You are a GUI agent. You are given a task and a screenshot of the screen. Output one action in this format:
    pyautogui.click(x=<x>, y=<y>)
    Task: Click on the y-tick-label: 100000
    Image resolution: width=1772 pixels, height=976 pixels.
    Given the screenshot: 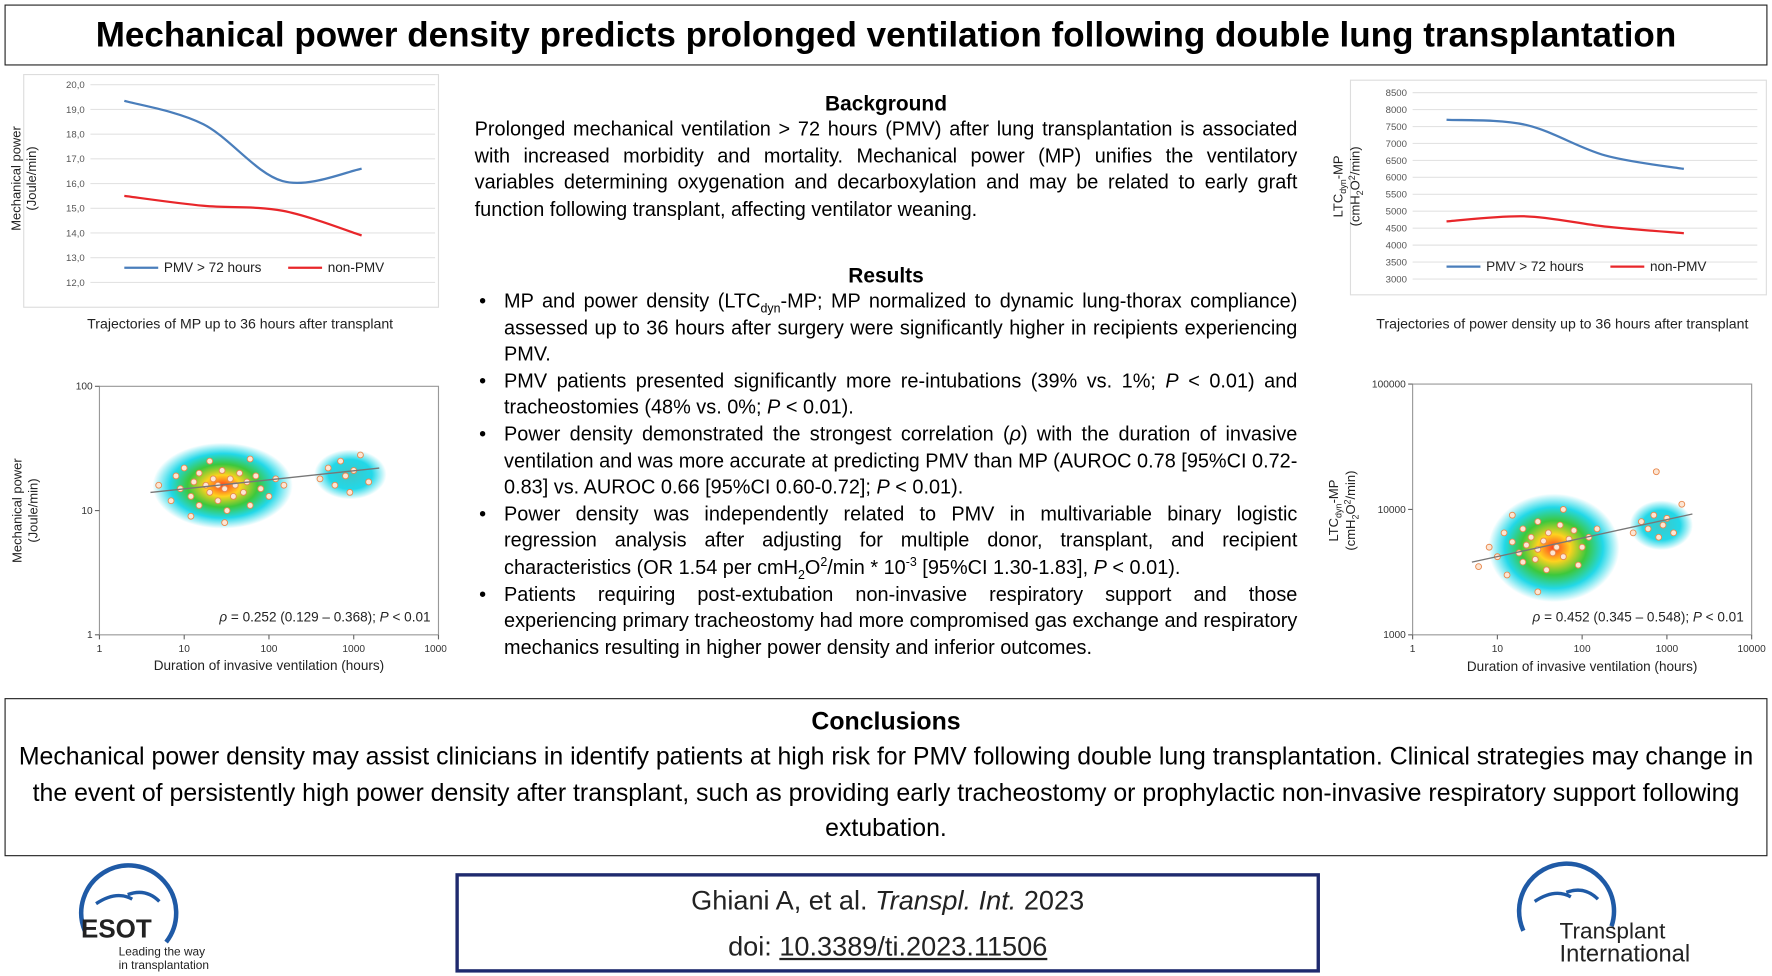 What is the action you would take?
    pyautogui.click(x=1389, y=384)
    